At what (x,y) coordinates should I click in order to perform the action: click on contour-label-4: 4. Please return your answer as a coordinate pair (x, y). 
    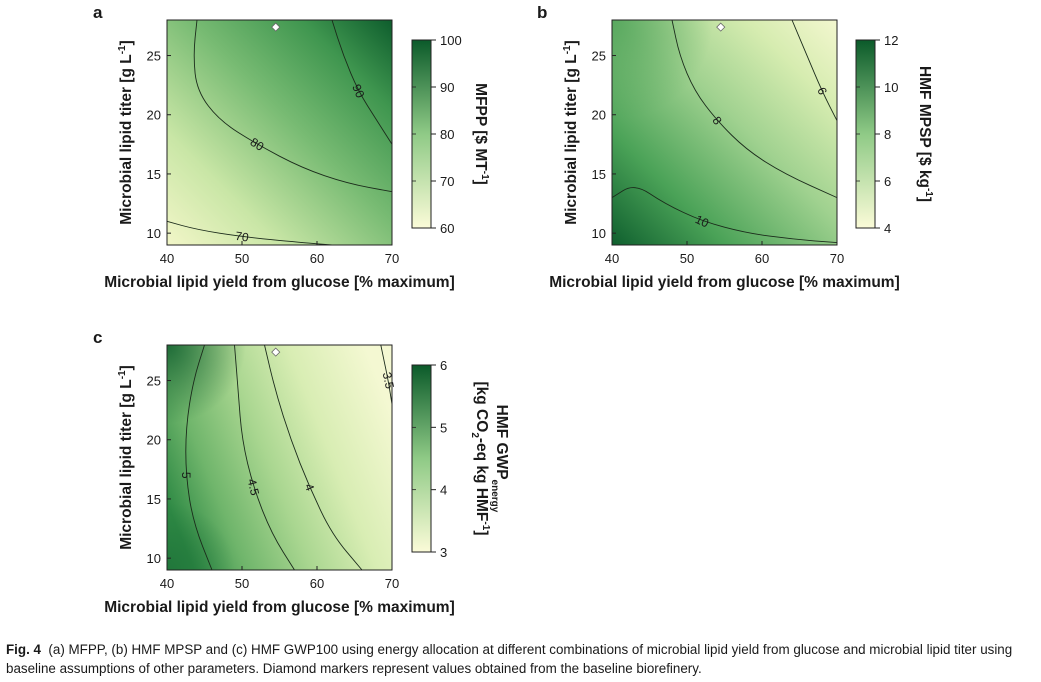
    Looking at the image, I should click on (310, 487).